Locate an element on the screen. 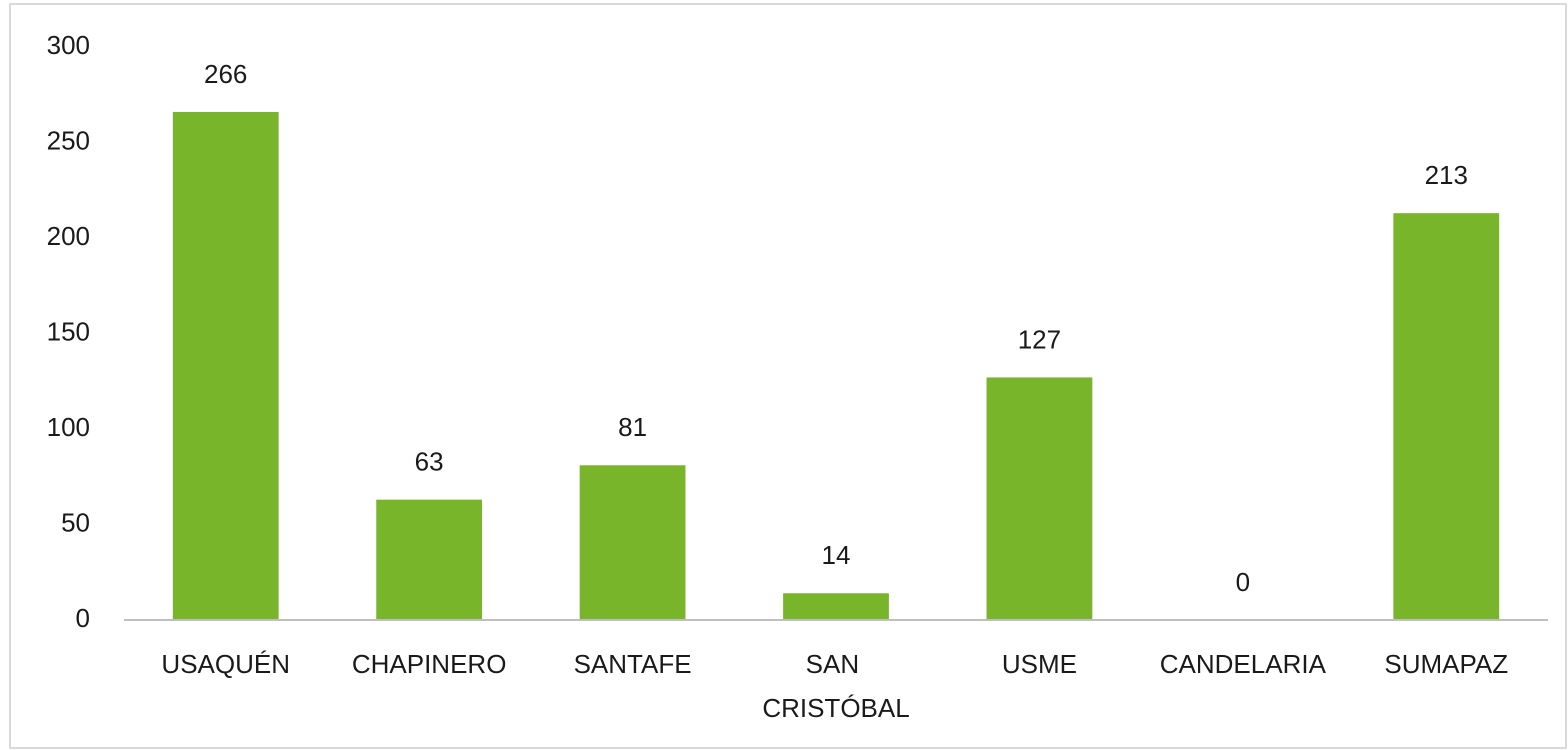  y-tick-label: 50 is located at coordinates (75, 522).